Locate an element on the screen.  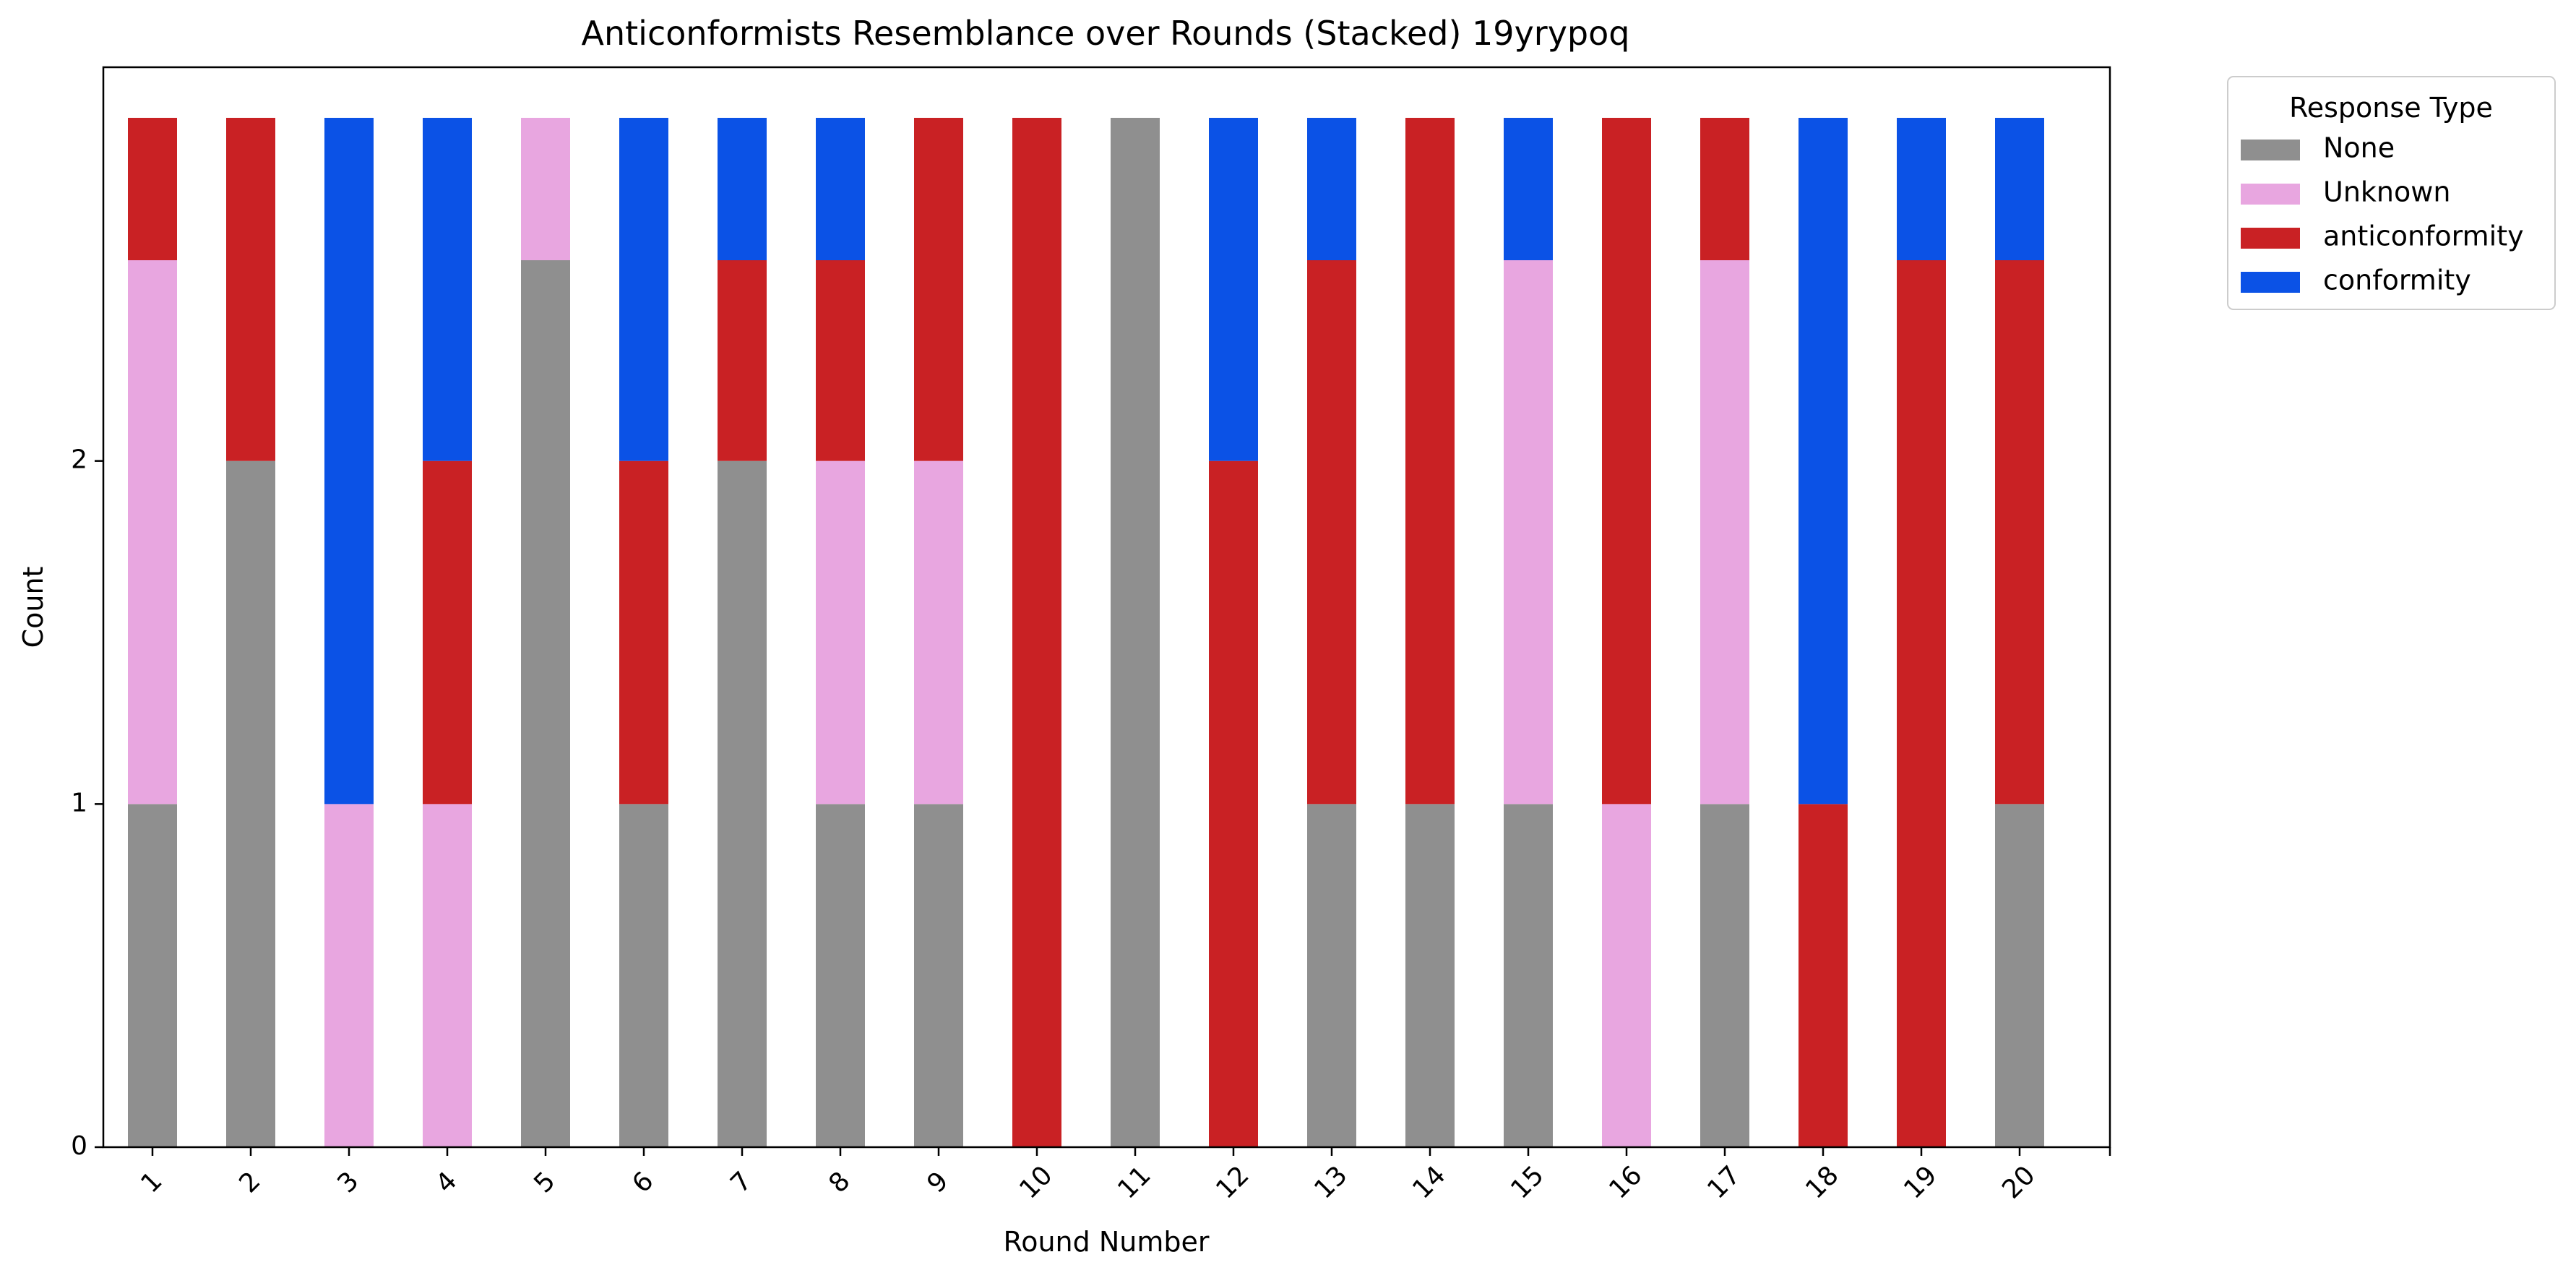
legend-label-unknown: Unknown is located at coordinates (2386, 192).